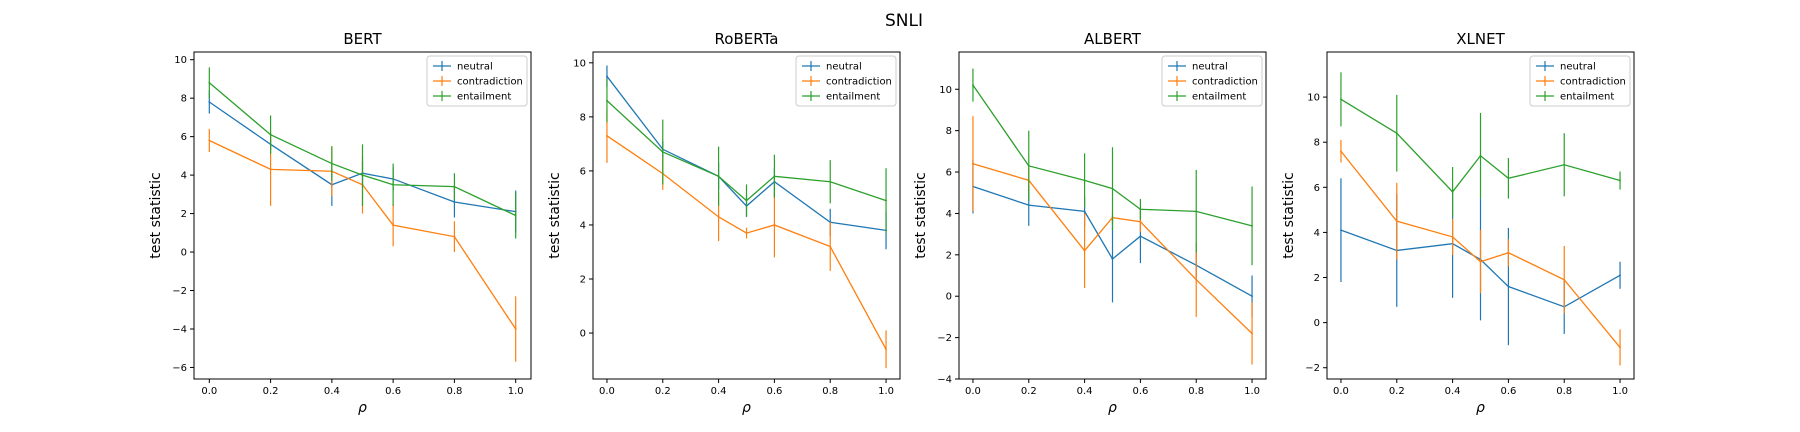 This screenshot has width=1800, height=432. I want to click on y-tick-label: 8, so click(949, 131).